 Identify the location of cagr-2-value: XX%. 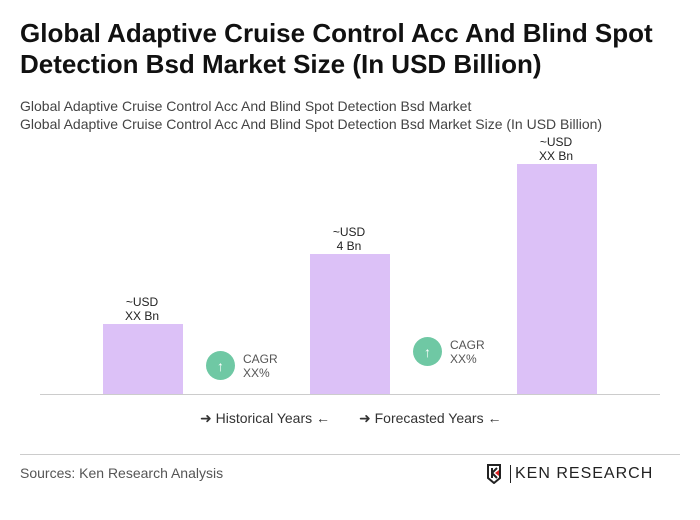
(463, 358).